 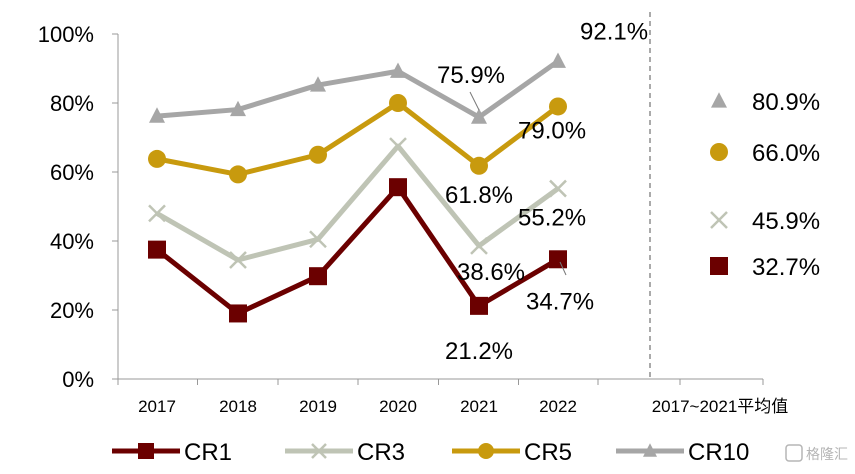 I want to click on x-tick-label: 2019, so click(x=318, y=406).